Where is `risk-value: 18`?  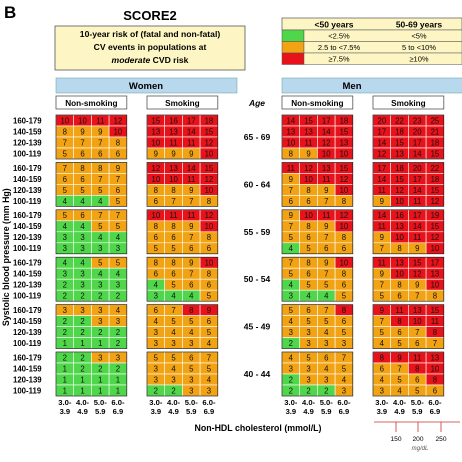 risk-value: 18 is located at coordinates (344, 120).